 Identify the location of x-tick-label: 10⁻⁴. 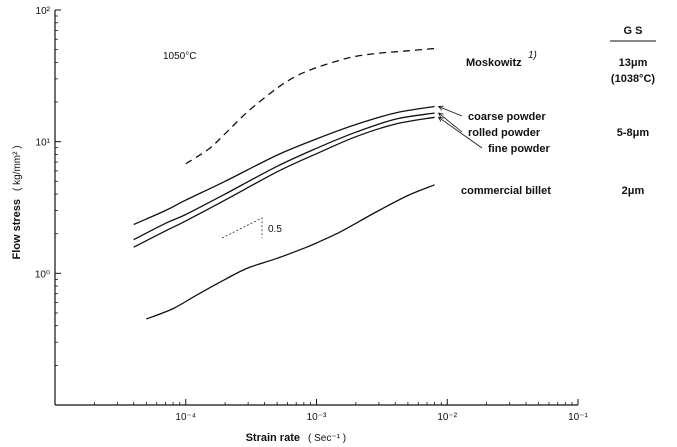
(185, 417).